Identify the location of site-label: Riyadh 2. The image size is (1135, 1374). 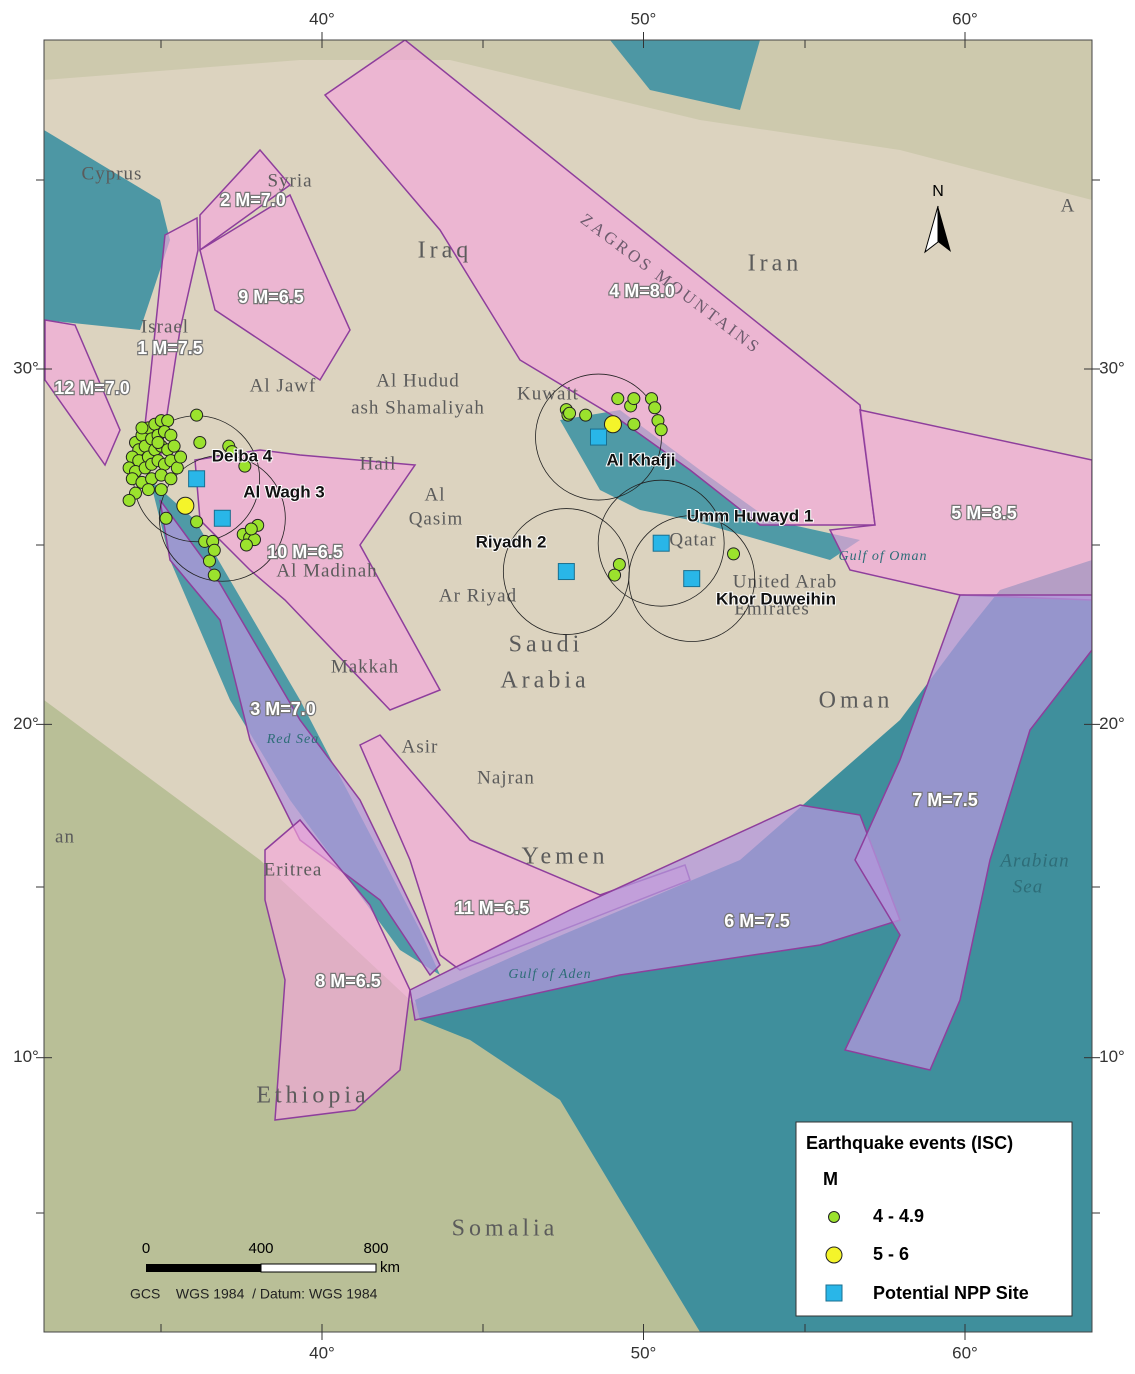
(511, 541).